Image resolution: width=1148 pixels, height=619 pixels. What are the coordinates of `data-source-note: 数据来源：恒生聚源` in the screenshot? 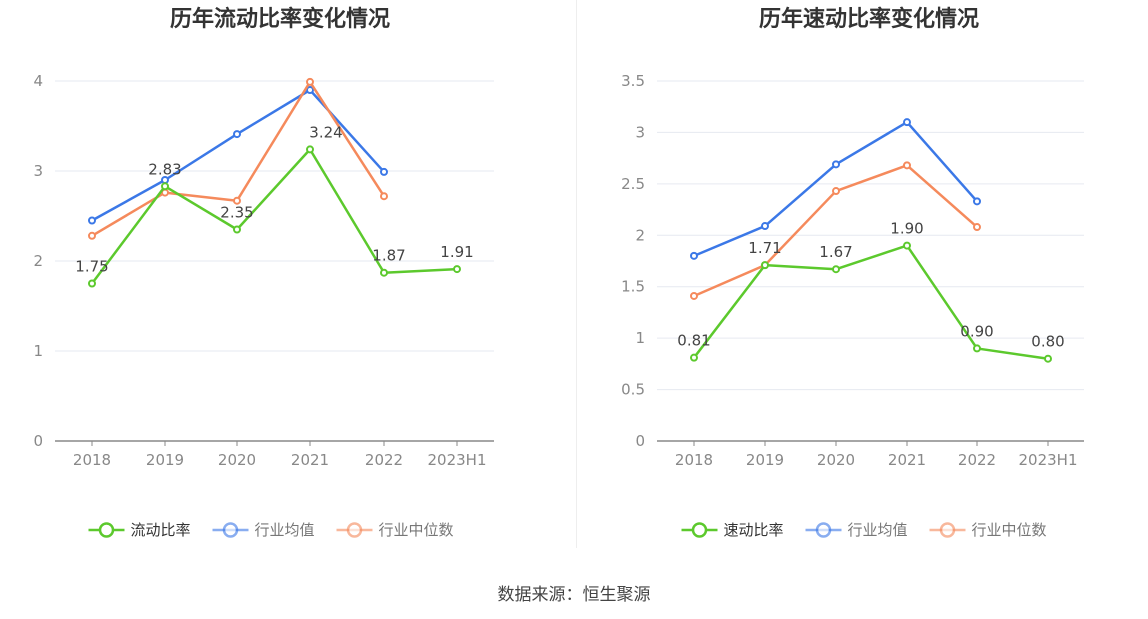 It's located at (574, 595).